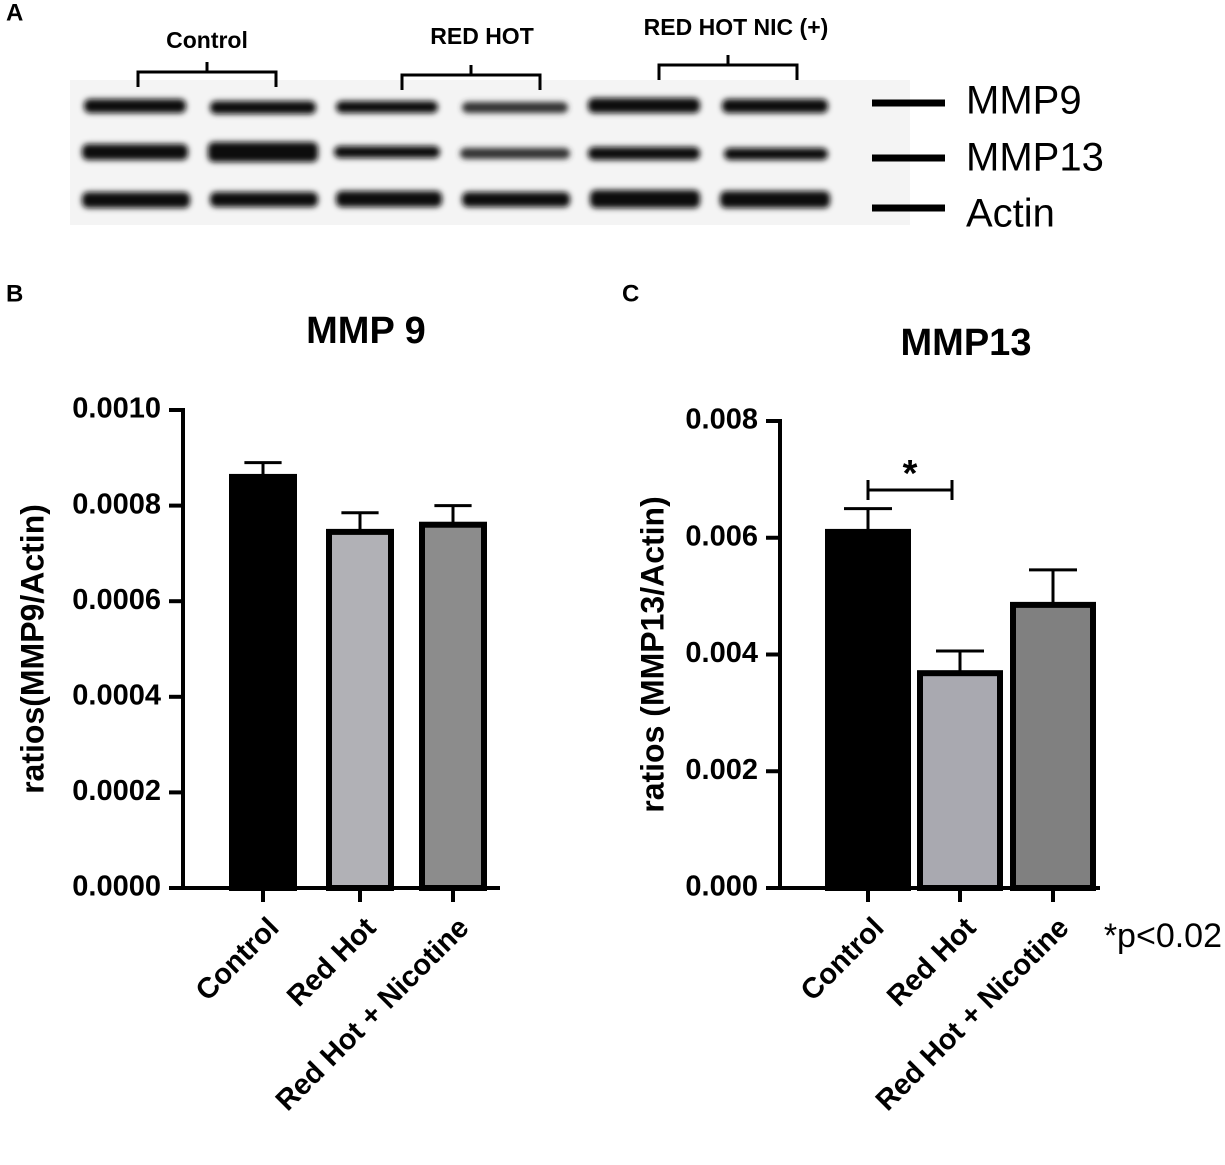 Image resolution: width=1225 pixels, height=1165 pixels. What do you see at coordinates (966, 343) in the screenshot?
I see `chart-title: MMP13` at bounding box center [966, 343].